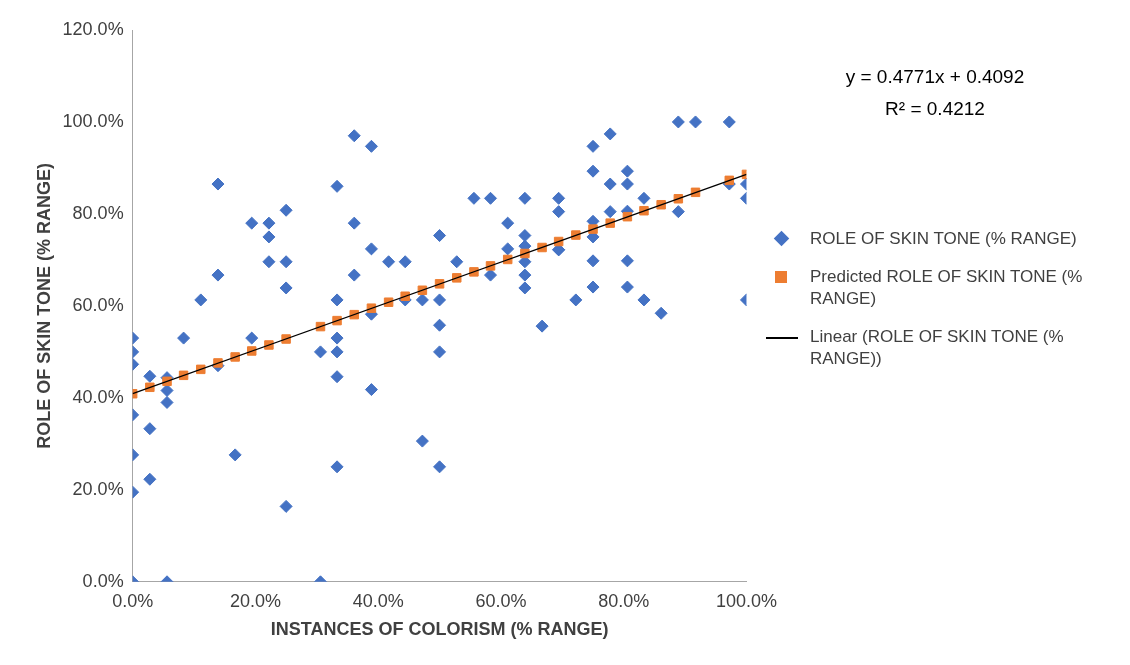  What do you see at coordinates (935, 77) in the screenshot?
I see `text: y = 0.4771x + 0.4092` at bounding box center [935, 77].